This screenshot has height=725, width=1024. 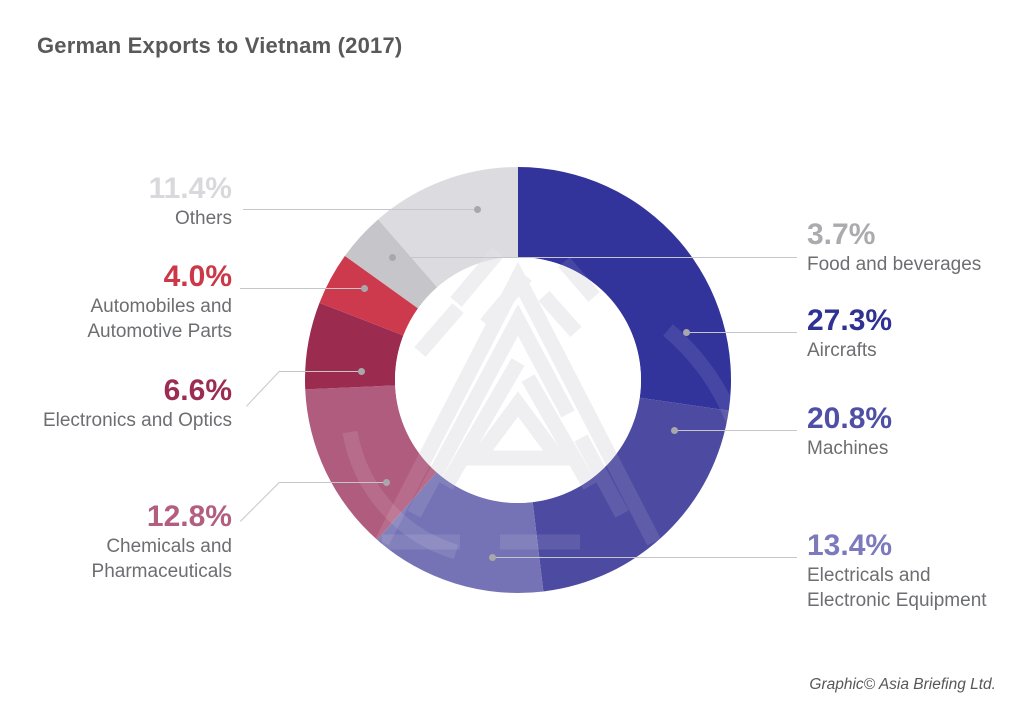 What do you see at coordinates (190, 188) in the screenshot?
I see `callout-value: 11.4%` at bounding box center [190, 188].